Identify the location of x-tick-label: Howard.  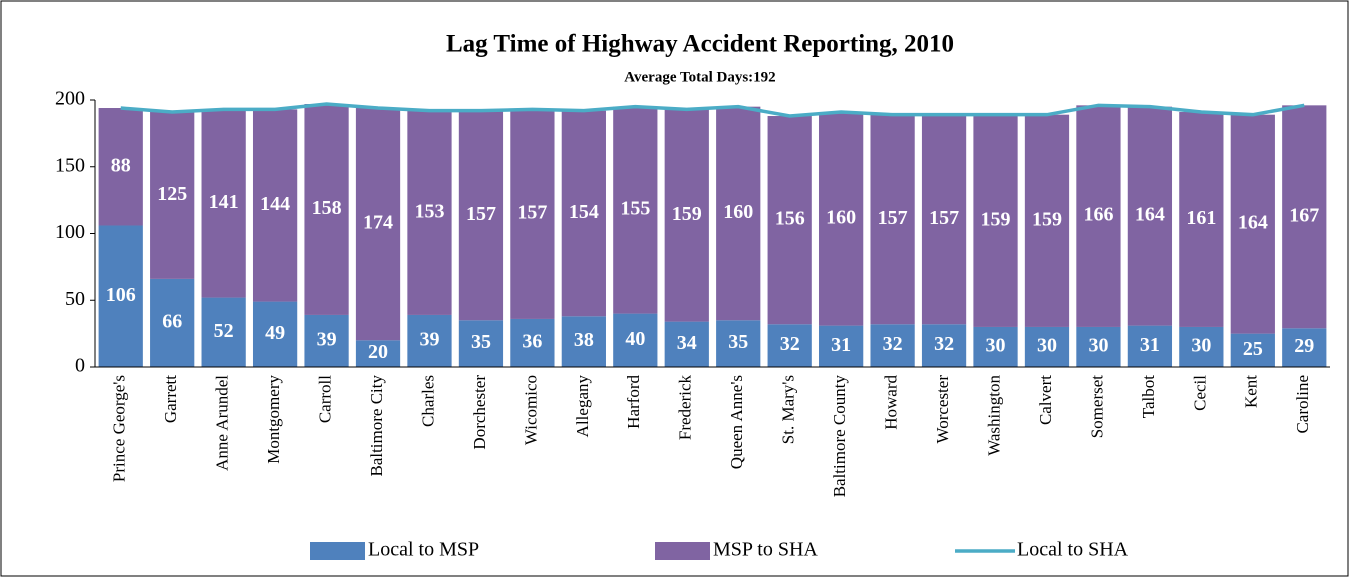
(891, 402).